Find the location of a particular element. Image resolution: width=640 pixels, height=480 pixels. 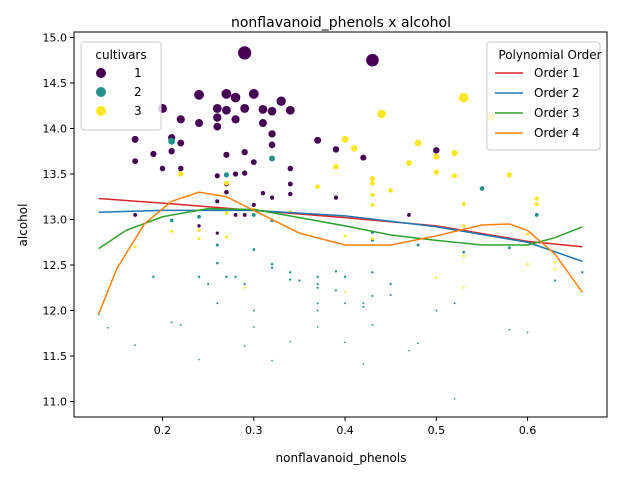

legend-label-order-1: Order 1 is located at coordinates (557, 73).